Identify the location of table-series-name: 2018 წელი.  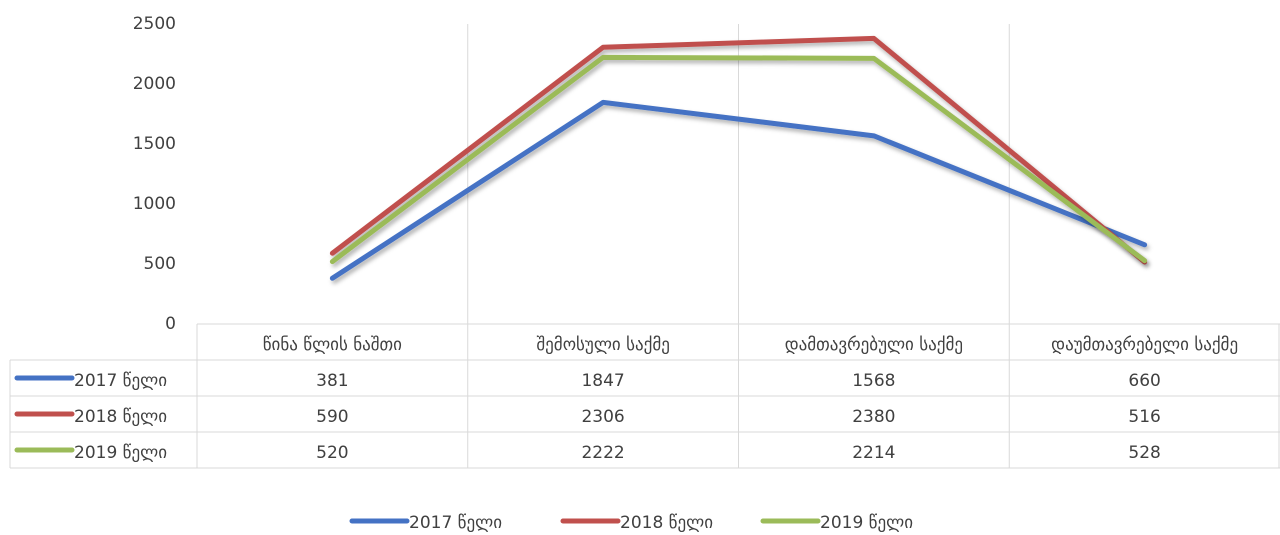
(120, 417).